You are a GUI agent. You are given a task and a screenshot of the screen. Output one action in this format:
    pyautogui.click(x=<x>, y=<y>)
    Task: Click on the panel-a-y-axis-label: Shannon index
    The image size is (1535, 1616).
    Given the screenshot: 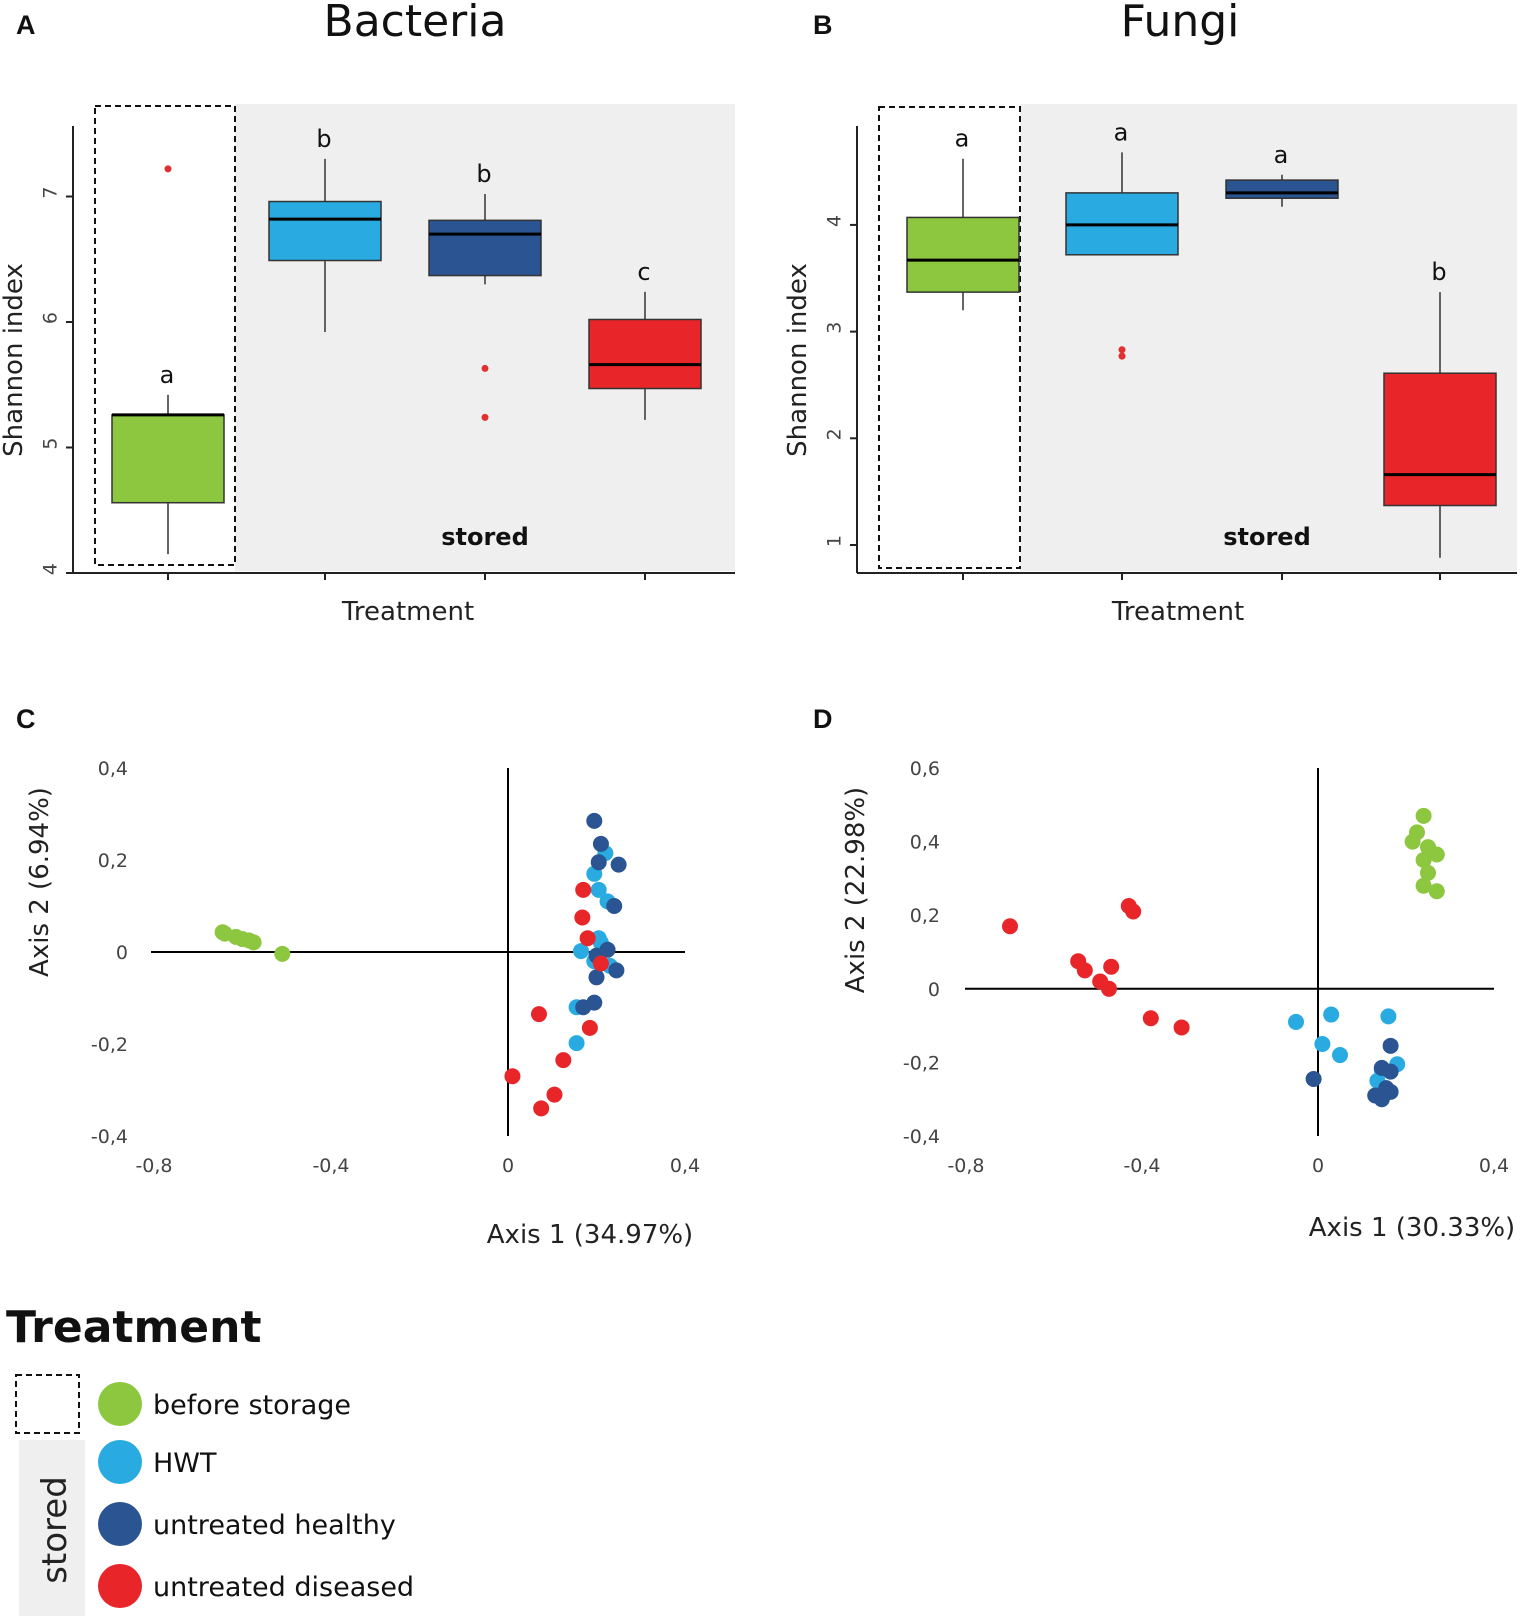 What is the action you would take?
    pyautogui.click(x=14, y=360)
    